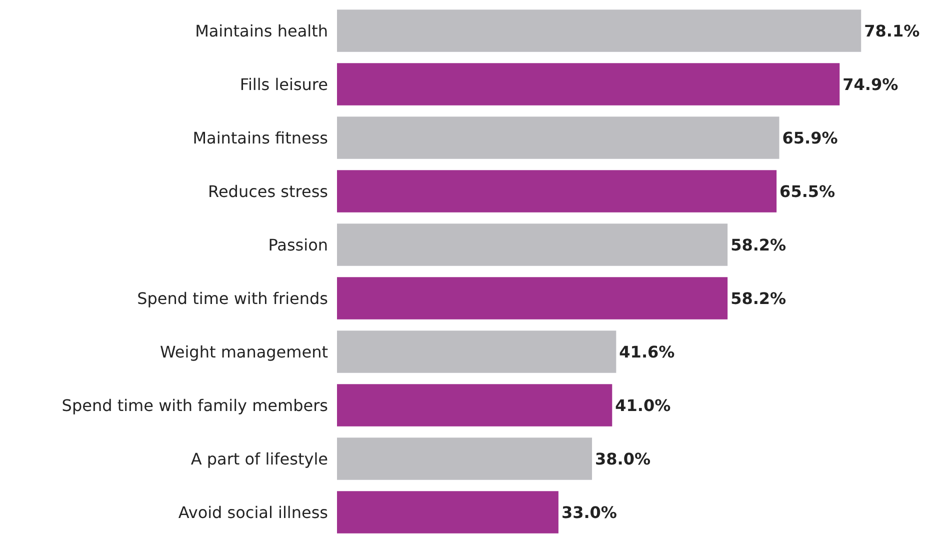 This screenshot has width=934, height=539. What do you see at coordinates (870, 84) in the screenshot?
I see `data-label: 74.9%` at bounding box center [870, 84].